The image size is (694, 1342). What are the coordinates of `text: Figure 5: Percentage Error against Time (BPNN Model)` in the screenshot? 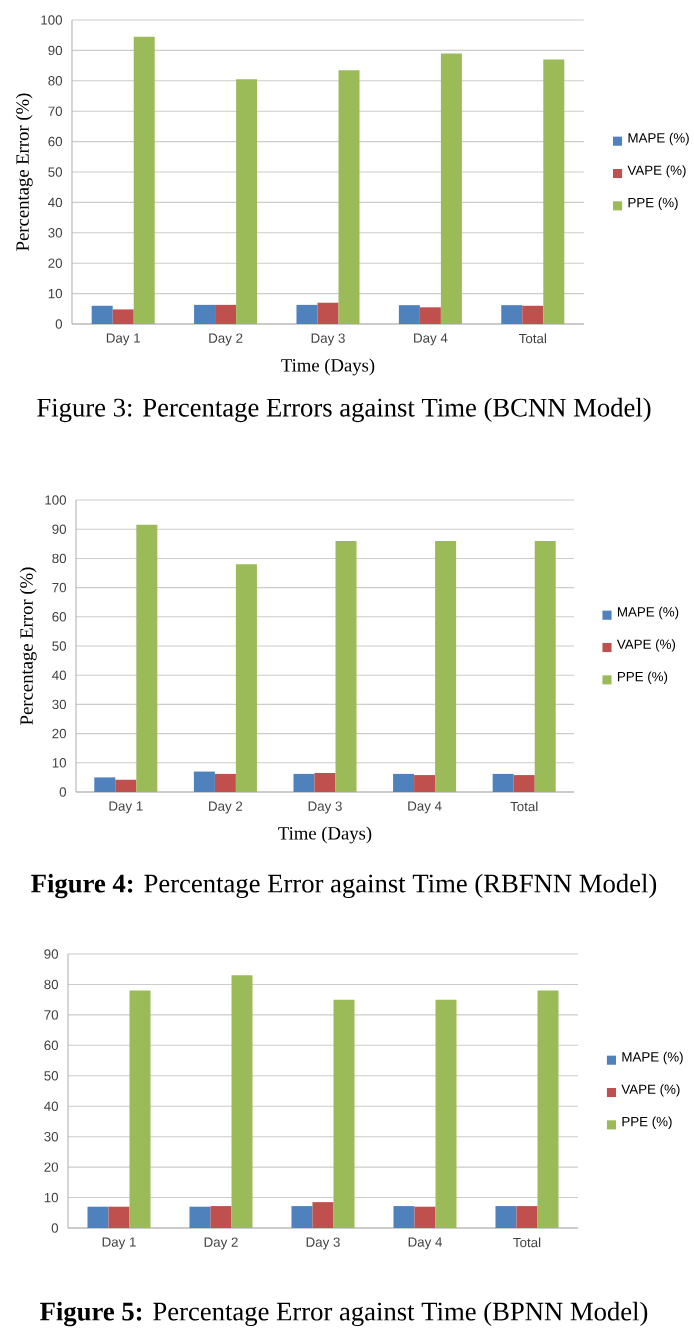 It's located at (344, 1314).